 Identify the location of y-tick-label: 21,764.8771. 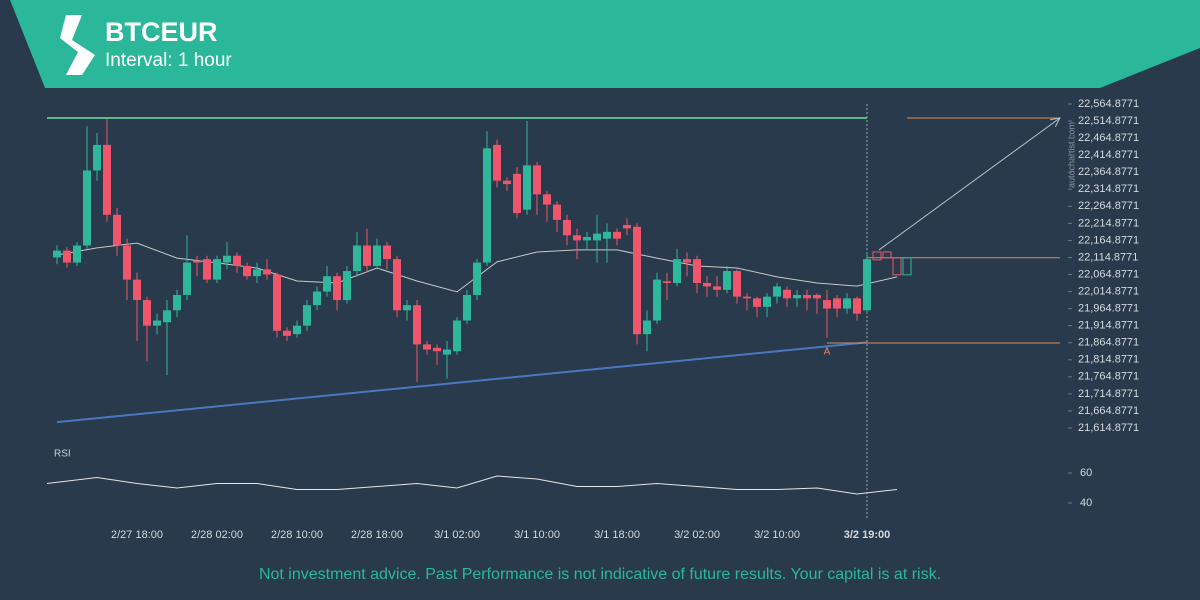
(1108, 377).